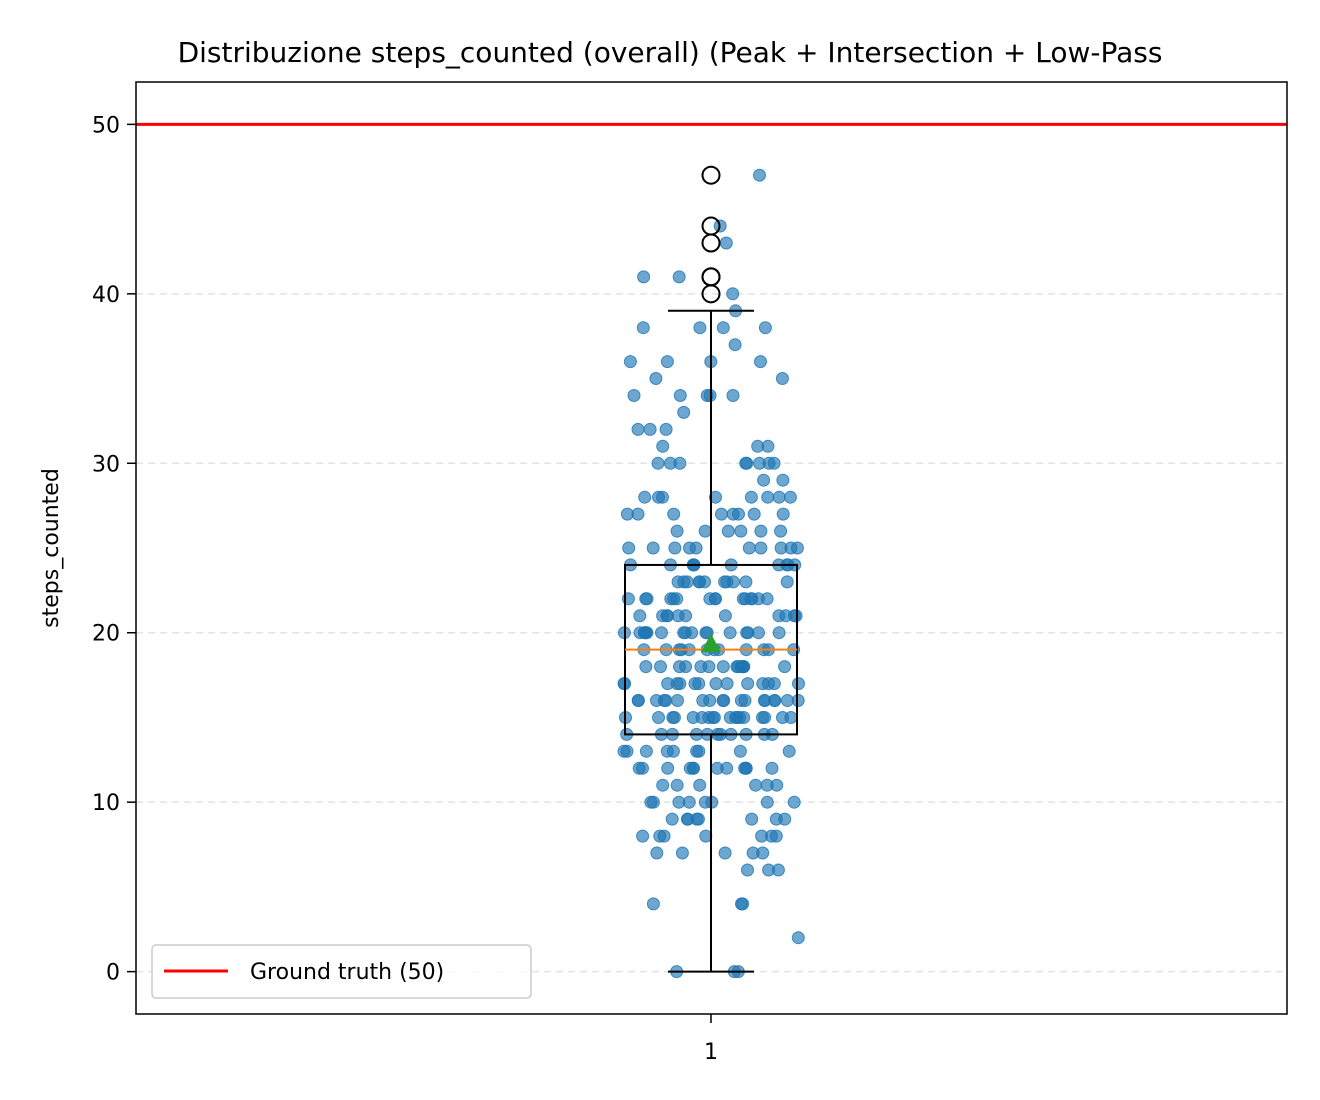  What do you see at coordinates (711, 226) in the screenshot?
I see `outlier-point` at bounding box center [711, 226].